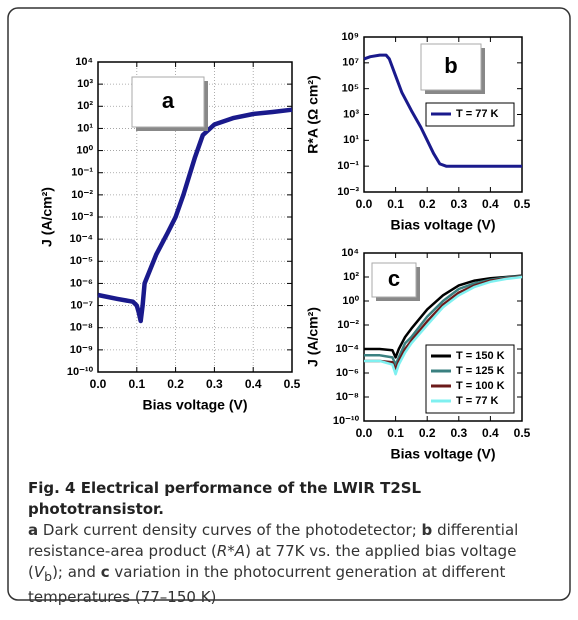 The width and height of the screenshot is (578, 620). I want to click on caption-text: c, so click(105, 572).